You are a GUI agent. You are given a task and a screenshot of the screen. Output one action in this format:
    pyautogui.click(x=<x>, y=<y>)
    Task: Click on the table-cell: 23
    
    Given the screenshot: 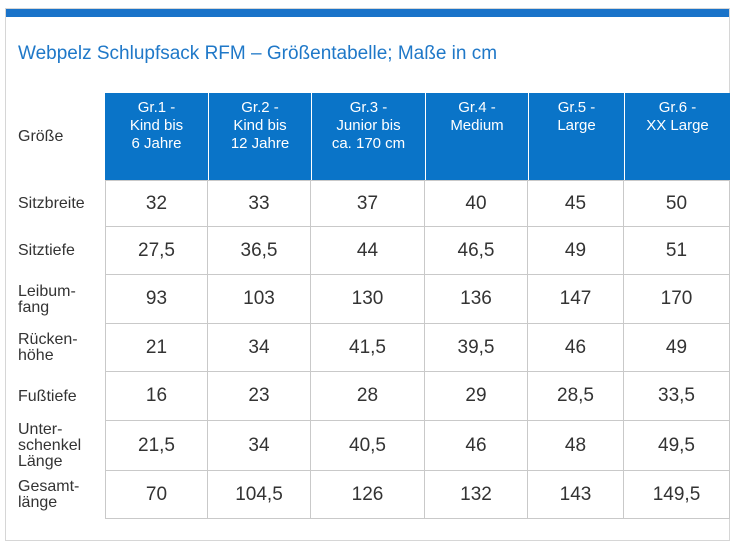 What is the action you would take?
    pyautogui.click(x=259, y=396)
    